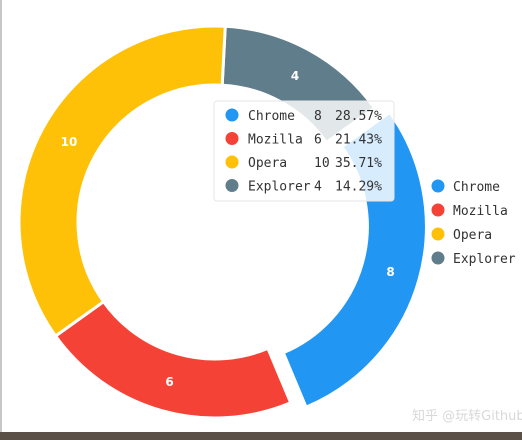  I want to click on tooltip-category-mozilla: Mozilla, so click(275, 140).